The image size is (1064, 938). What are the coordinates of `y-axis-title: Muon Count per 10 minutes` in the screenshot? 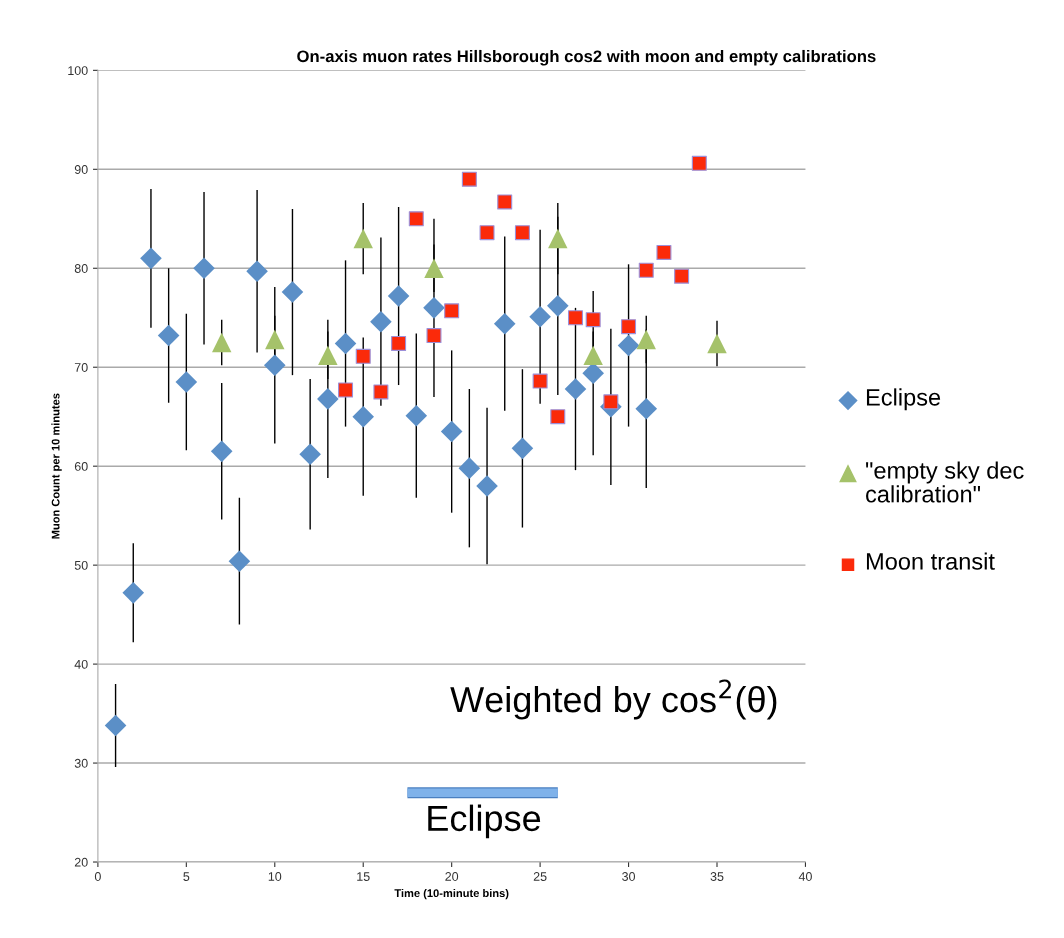 It's located at (56, 466).